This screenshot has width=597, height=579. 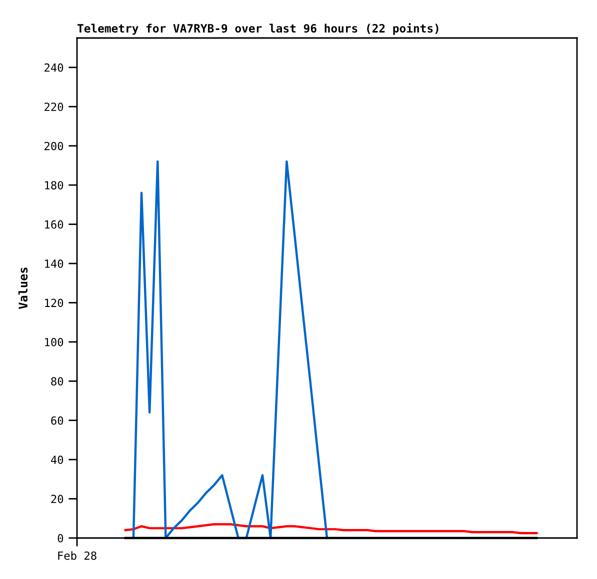 I want to click on y-tick-label: 0, so click(x=61, y=538).